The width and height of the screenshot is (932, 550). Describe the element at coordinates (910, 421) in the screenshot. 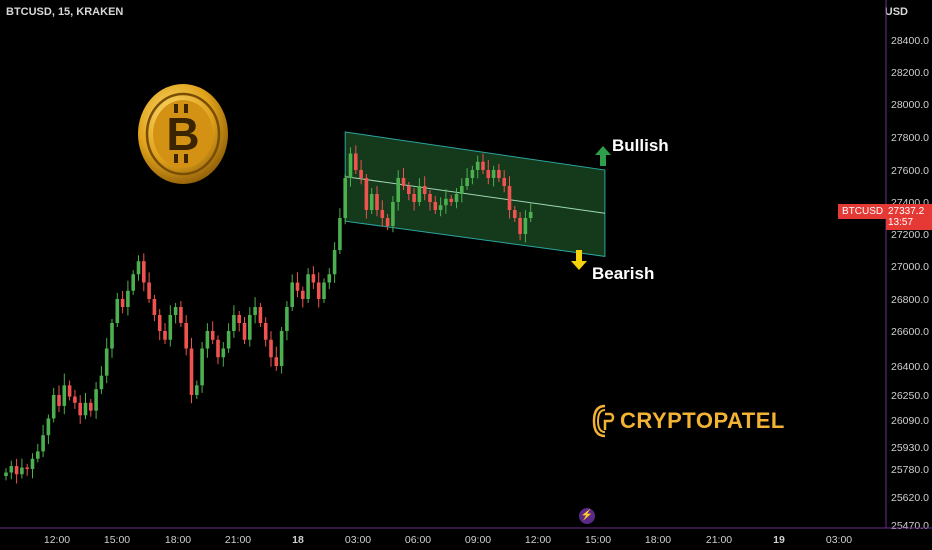

I see `y-tick-label: 26090.0` at that location.